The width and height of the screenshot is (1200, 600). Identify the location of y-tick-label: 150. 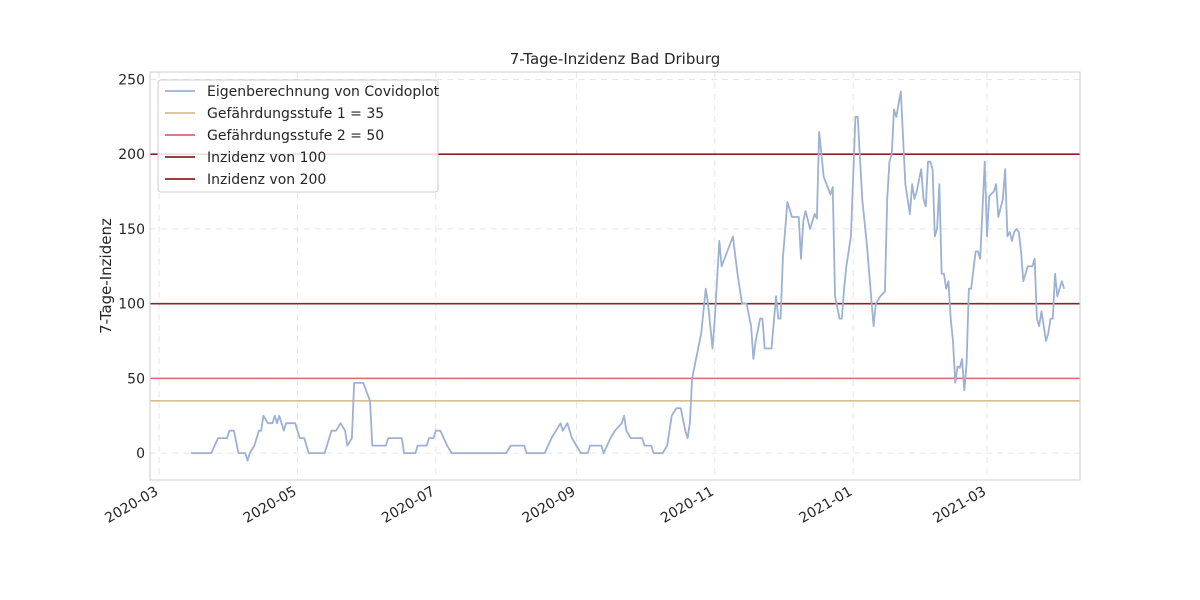
(131, 230).